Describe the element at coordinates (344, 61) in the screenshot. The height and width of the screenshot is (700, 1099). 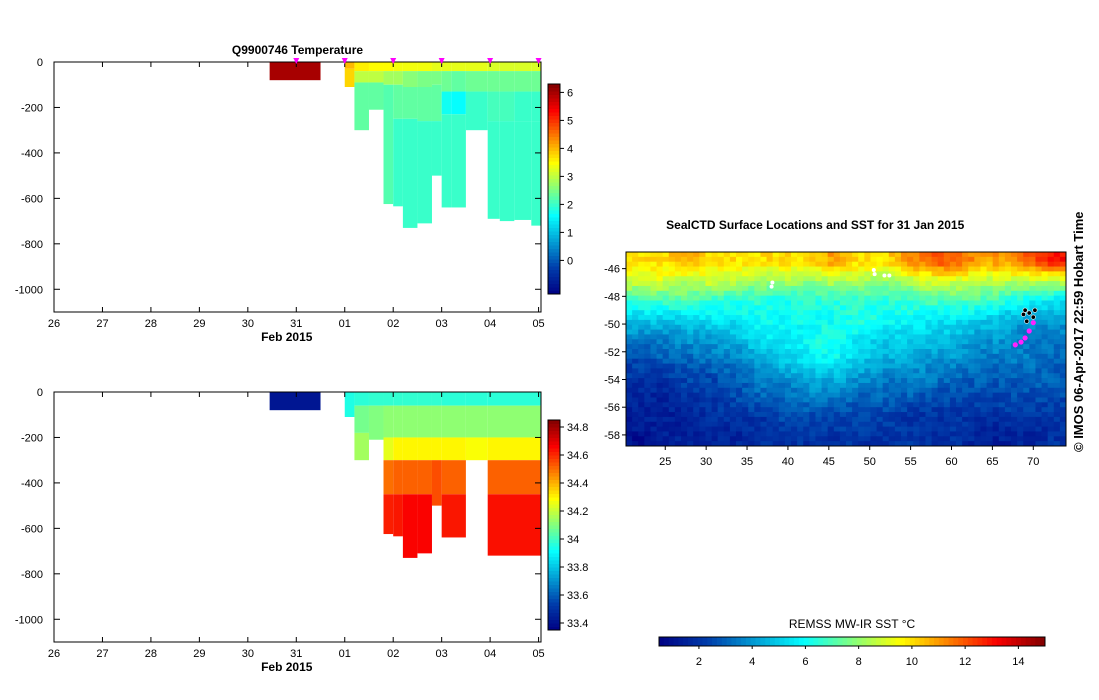
I see `profile-marker` at that location.